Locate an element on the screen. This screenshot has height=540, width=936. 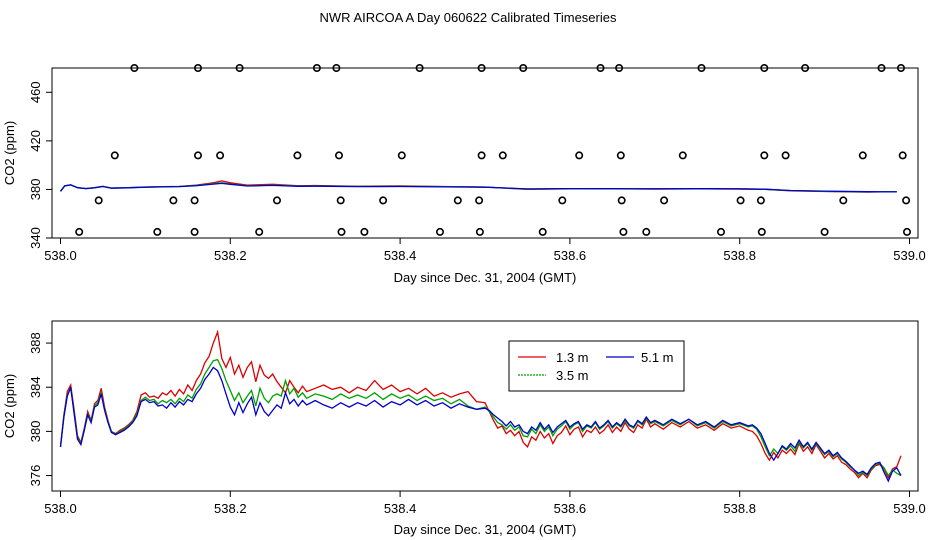
bottom-ytick-label: 380 is located at coordinates (35, 432).